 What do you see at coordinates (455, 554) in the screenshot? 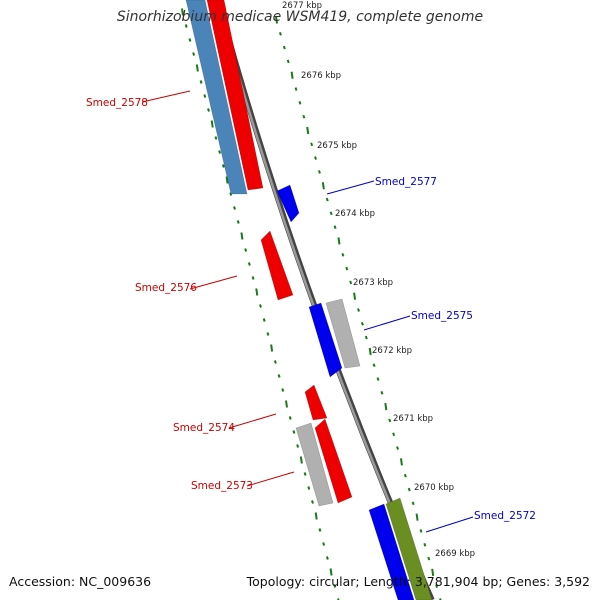
I see `tick-label: 2669 kbp` at bounding box center [455, 554].